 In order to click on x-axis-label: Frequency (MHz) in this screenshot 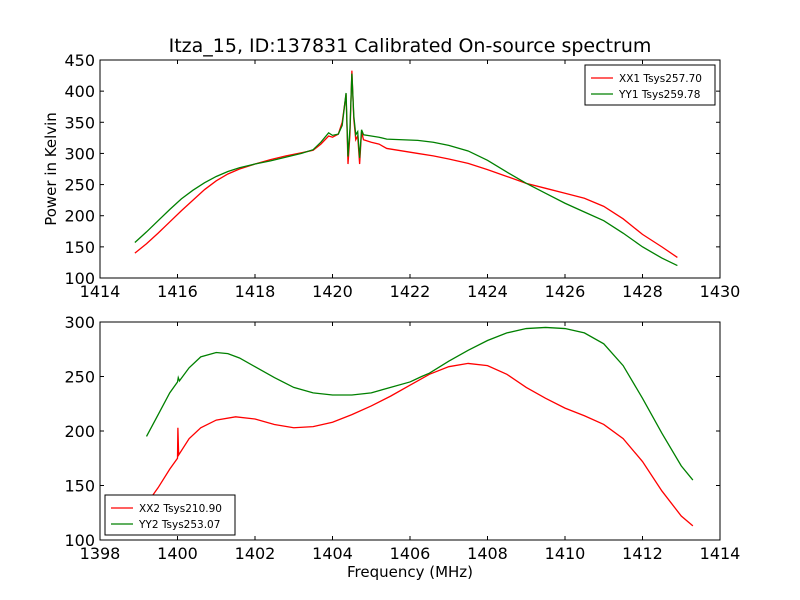, I will do `click(410, 572)`.